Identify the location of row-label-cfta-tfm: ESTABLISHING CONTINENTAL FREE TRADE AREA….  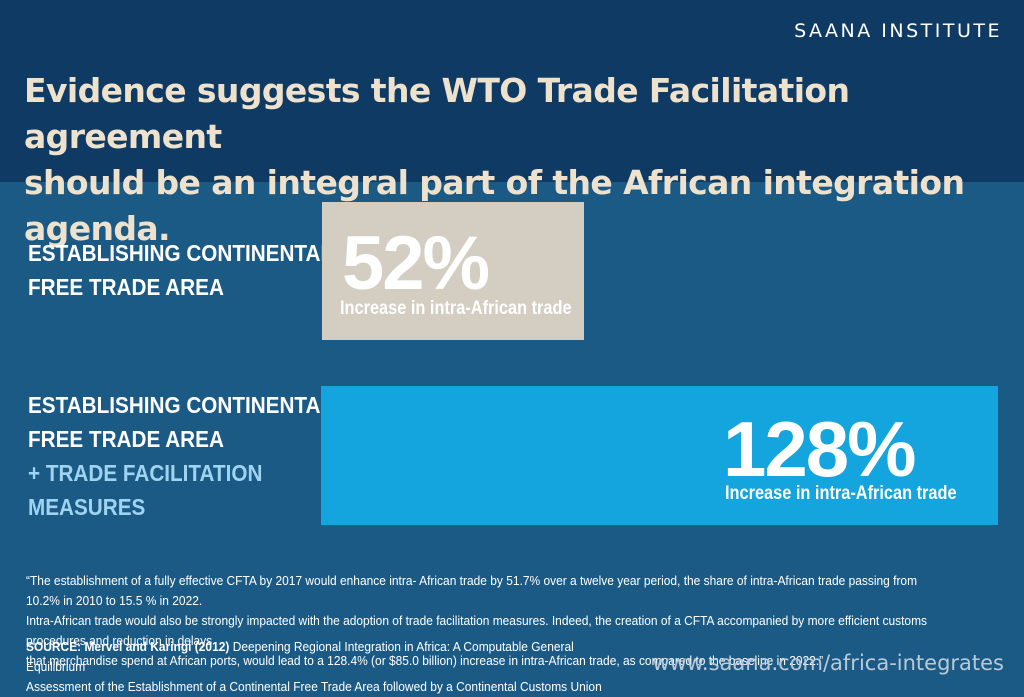
(180, 456).